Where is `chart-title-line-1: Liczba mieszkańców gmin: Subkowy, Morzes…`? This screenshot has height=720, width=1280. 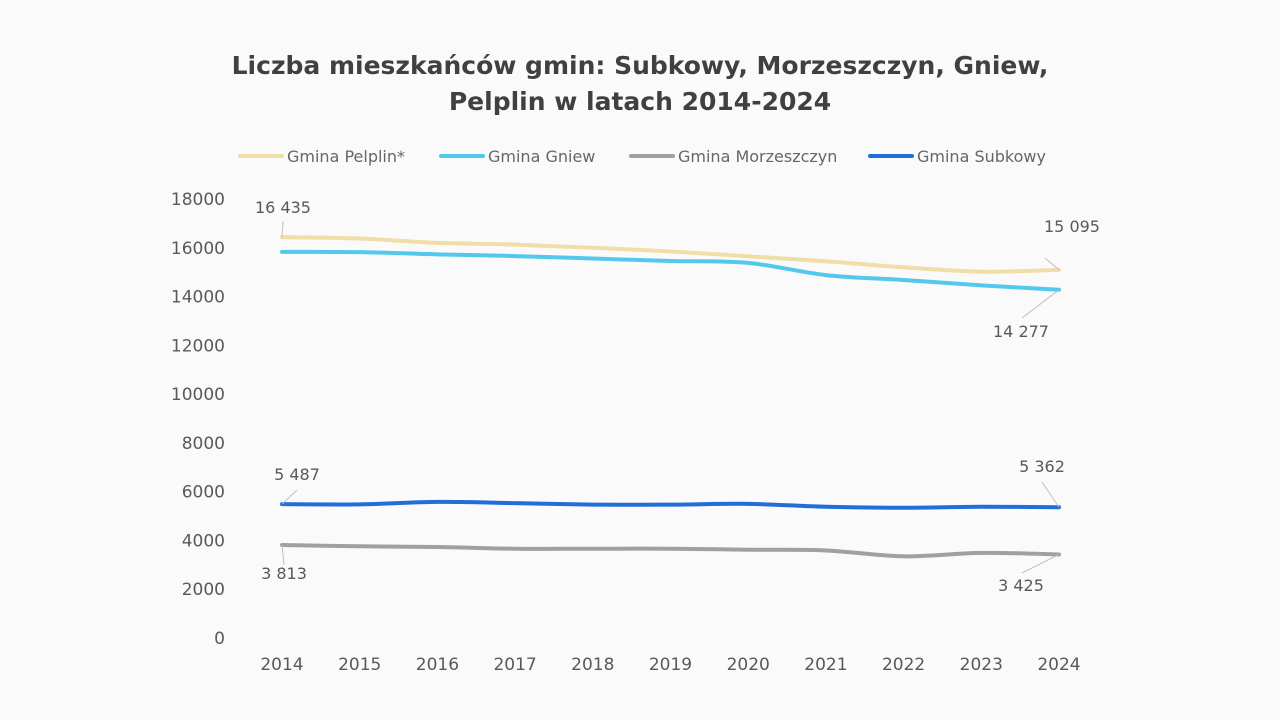
chart-title-line-1: Liczba mieszkańców gmin: Subkowy, Morzes… is located at coordinates (640, 65).